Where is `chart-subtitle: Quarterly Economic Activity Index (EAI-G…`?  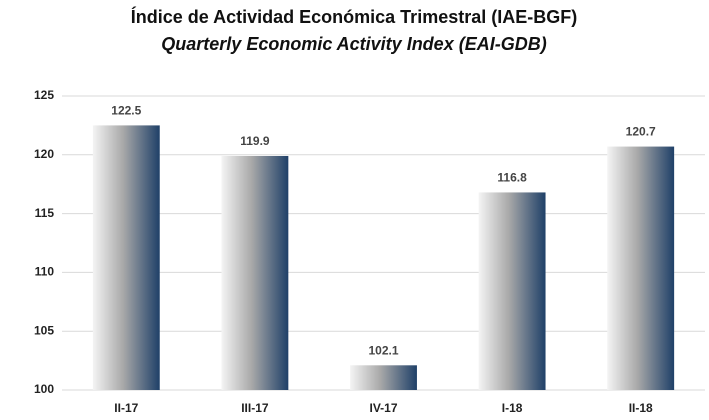
chart-subtitle: Quarterly Economic Activity Index (EAI-G… is located at coordinates (353, 44).